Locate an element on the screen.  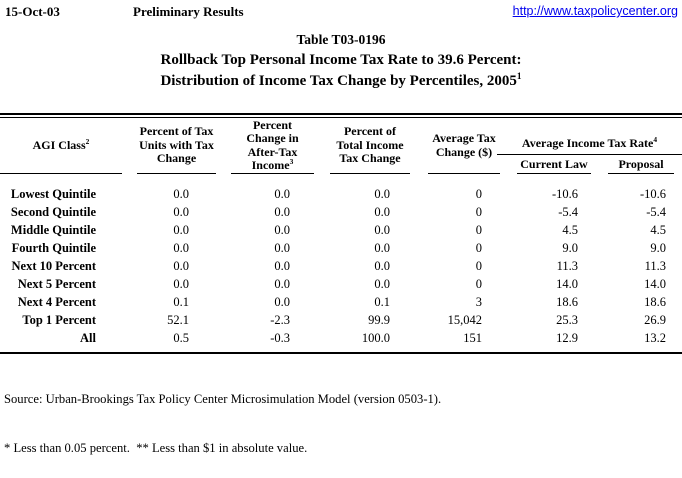
cell: 99.9 is located at coordinates (379, 320).